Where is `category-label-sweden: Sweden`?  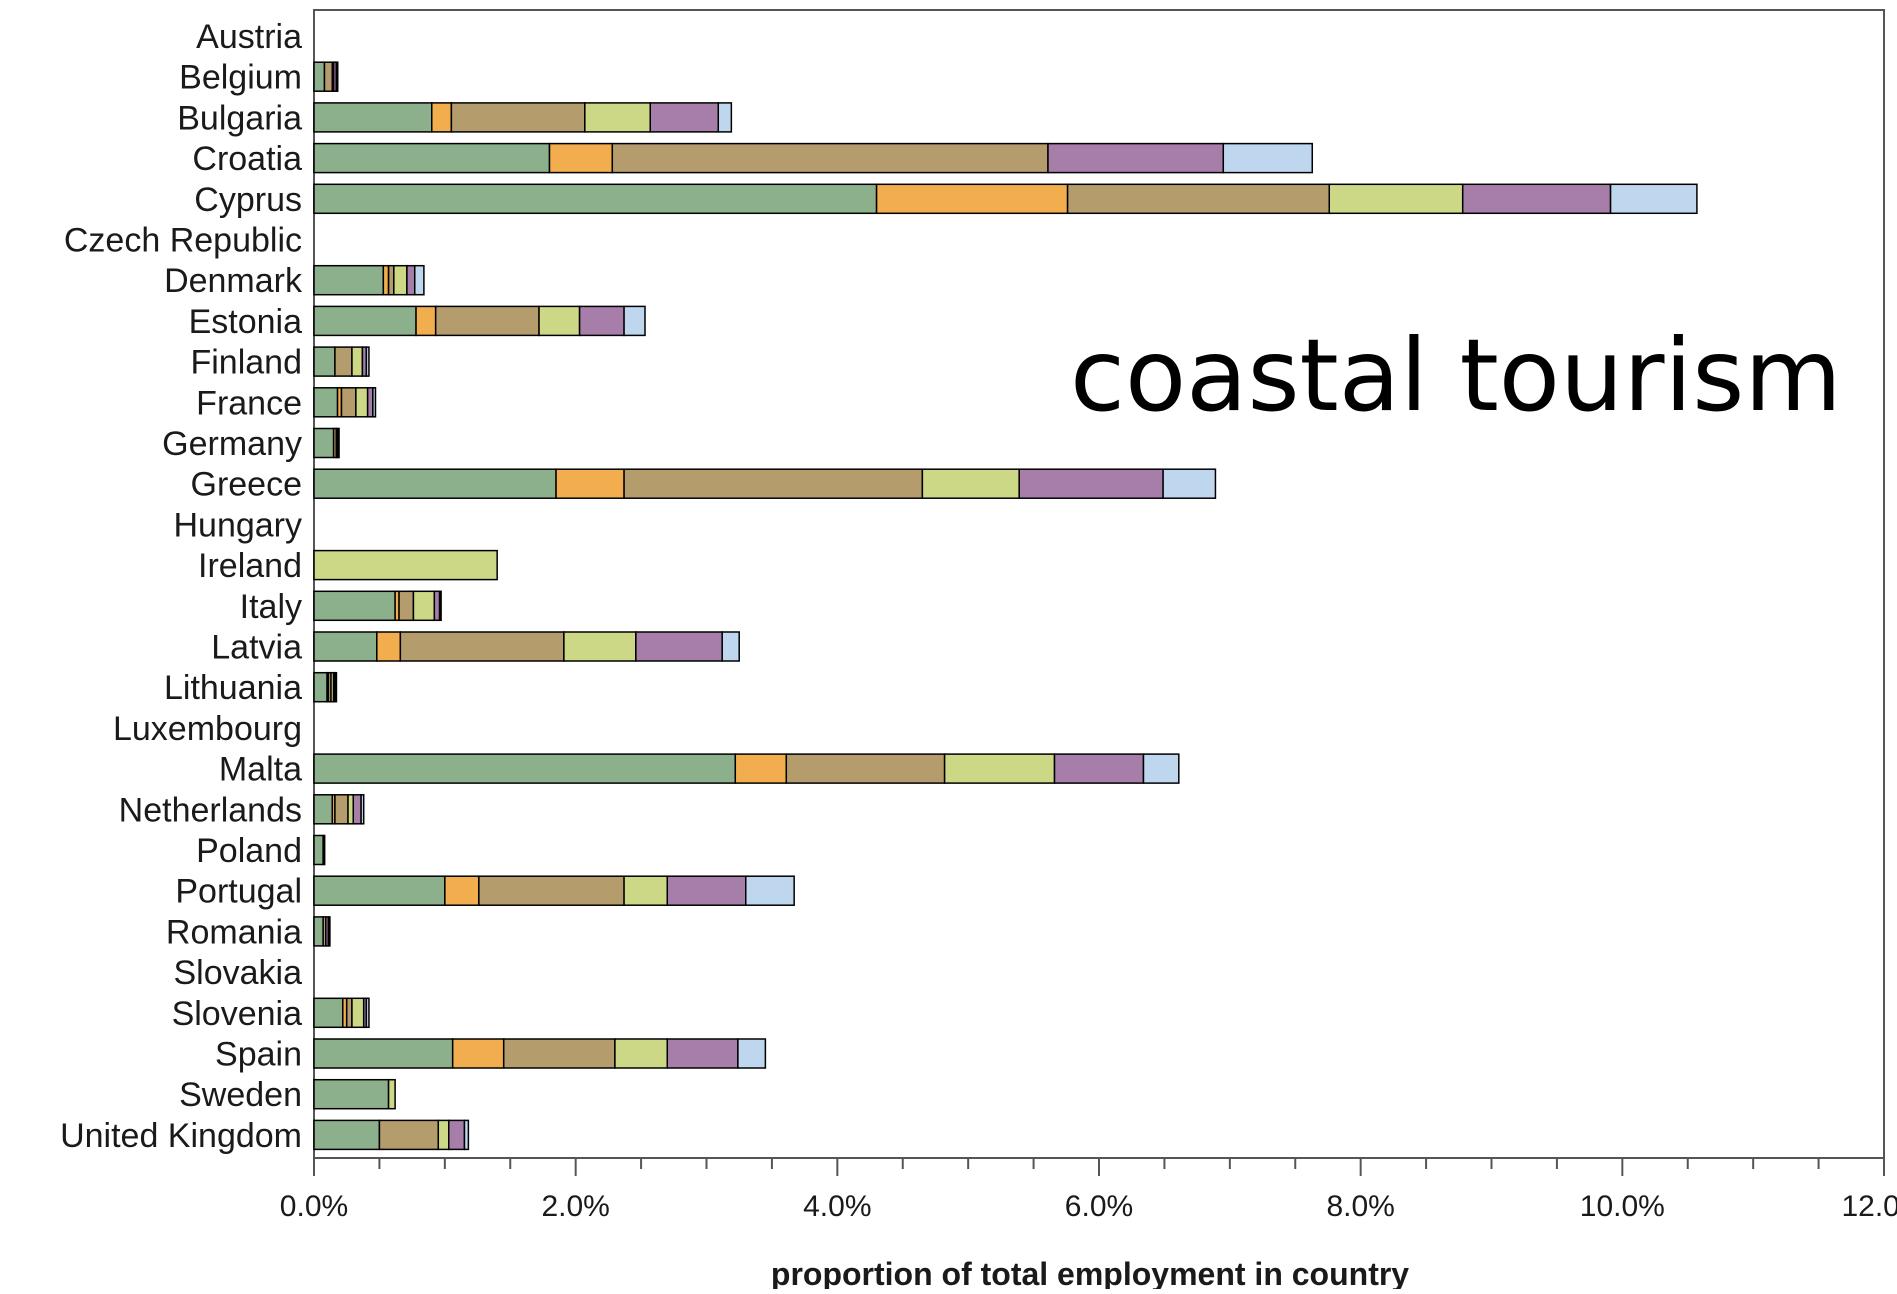 category-label-sweden: Sweden is located at coordinates (240, 1095).